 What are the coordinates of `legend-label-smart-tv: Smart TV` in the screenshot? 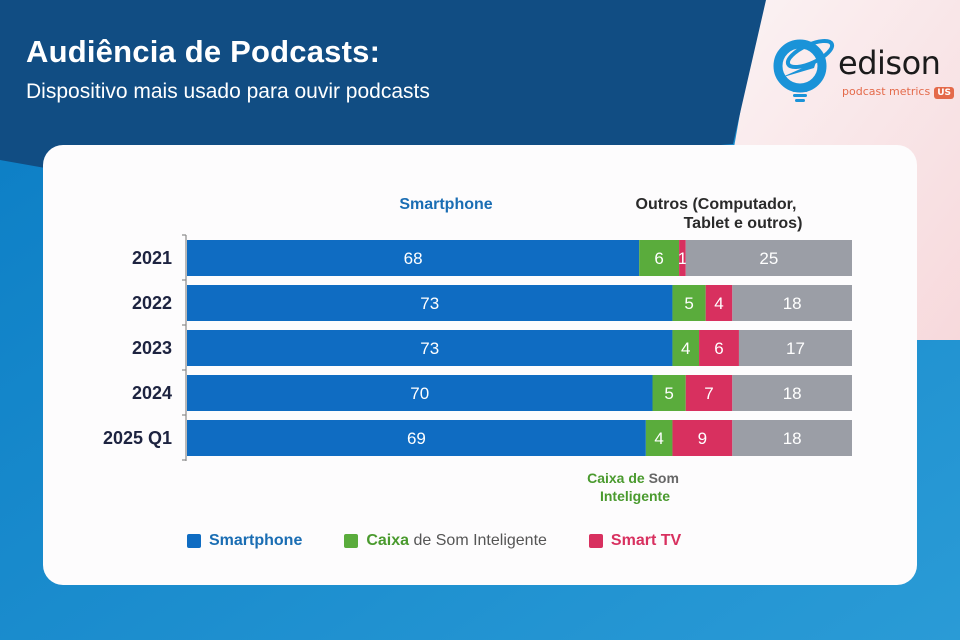 It's located at (646, 540).